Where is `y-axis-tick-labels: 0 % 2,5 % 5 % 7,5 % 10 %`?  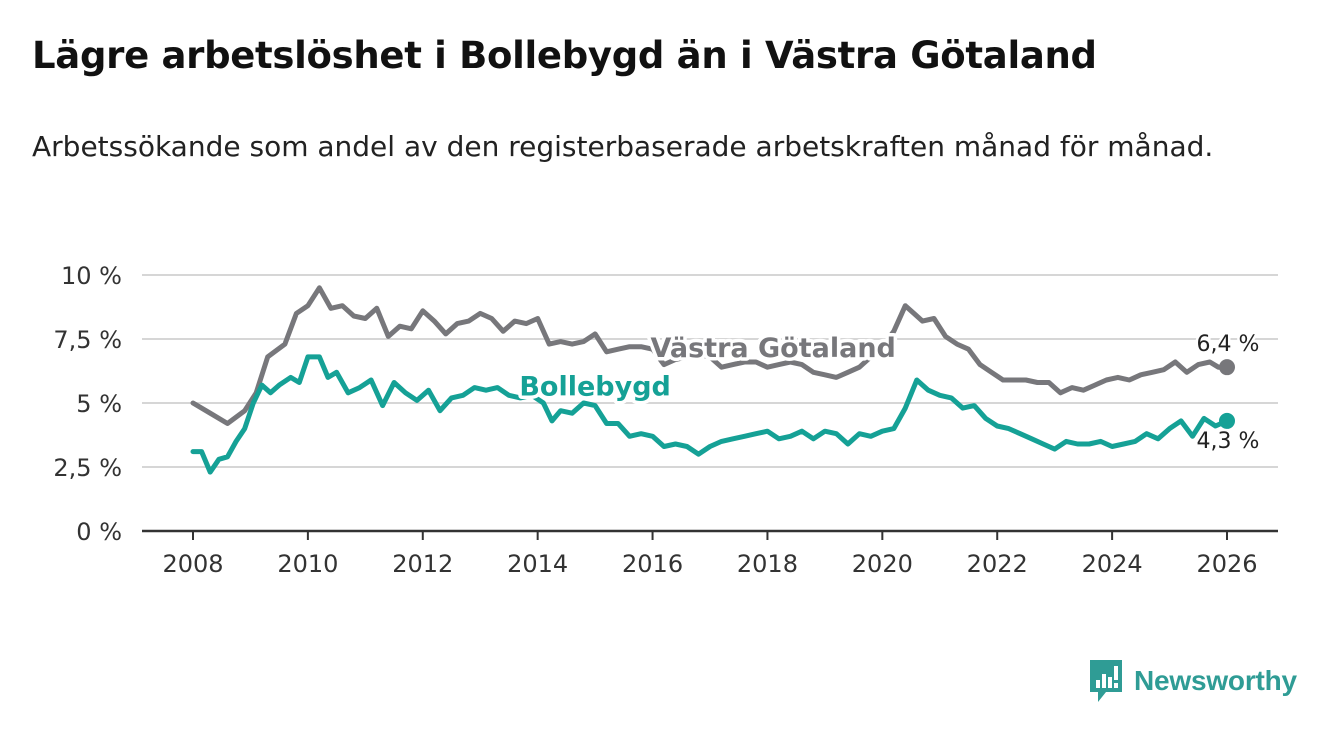
y-axis-tick-labels: 0 % 2,5 % 5 % 7,5 % 10 % is located at coordinates (87, 404).